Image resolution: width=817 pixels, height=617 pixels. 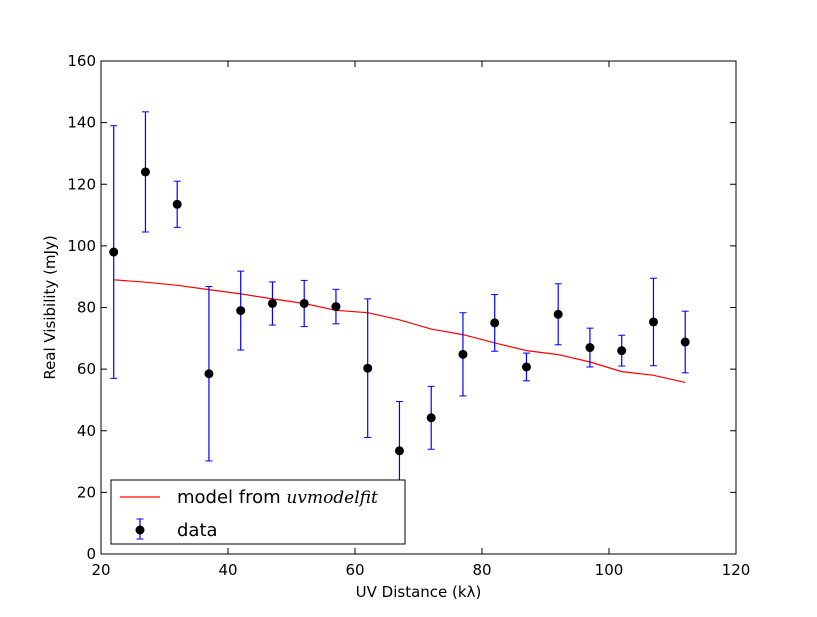 I want to click on x-tick-label: 40, so click(x=227, y=570).